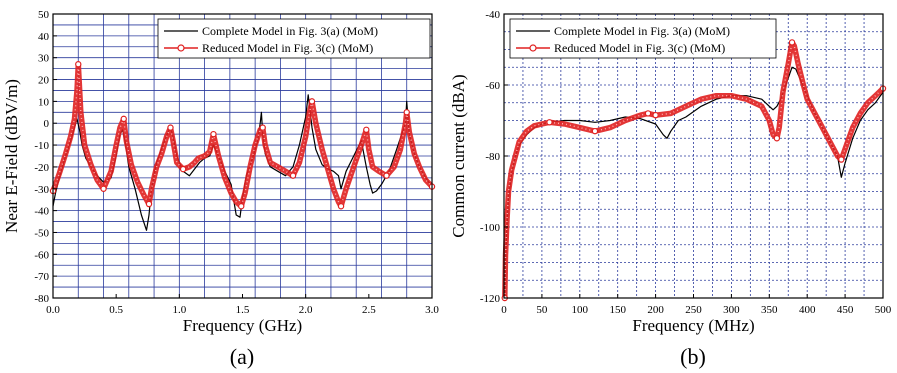 This screenshot has width=897, height=373. What do you see at coordinates (731, 310) in the screenshot?
I see `x-tick-label: 300` at bounding box center [731, 310].